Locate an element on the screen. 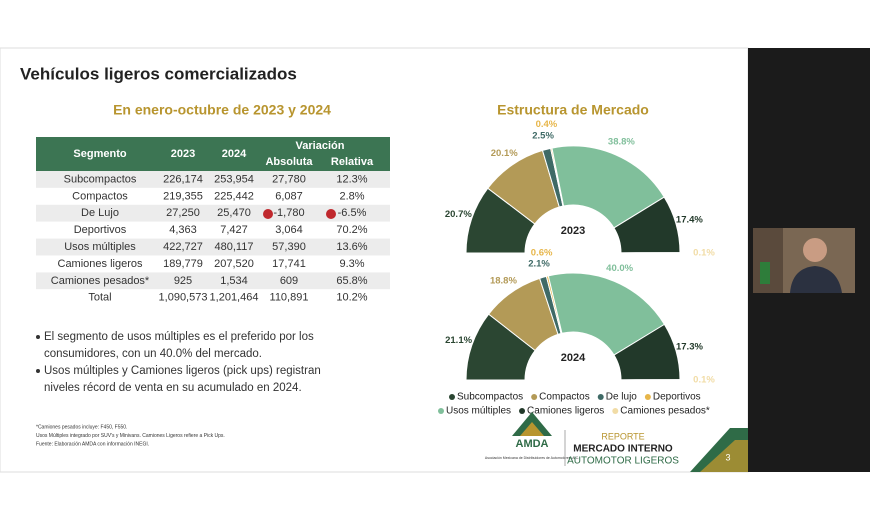  slice-label: 2.1% is located at coordinates (539, 263).